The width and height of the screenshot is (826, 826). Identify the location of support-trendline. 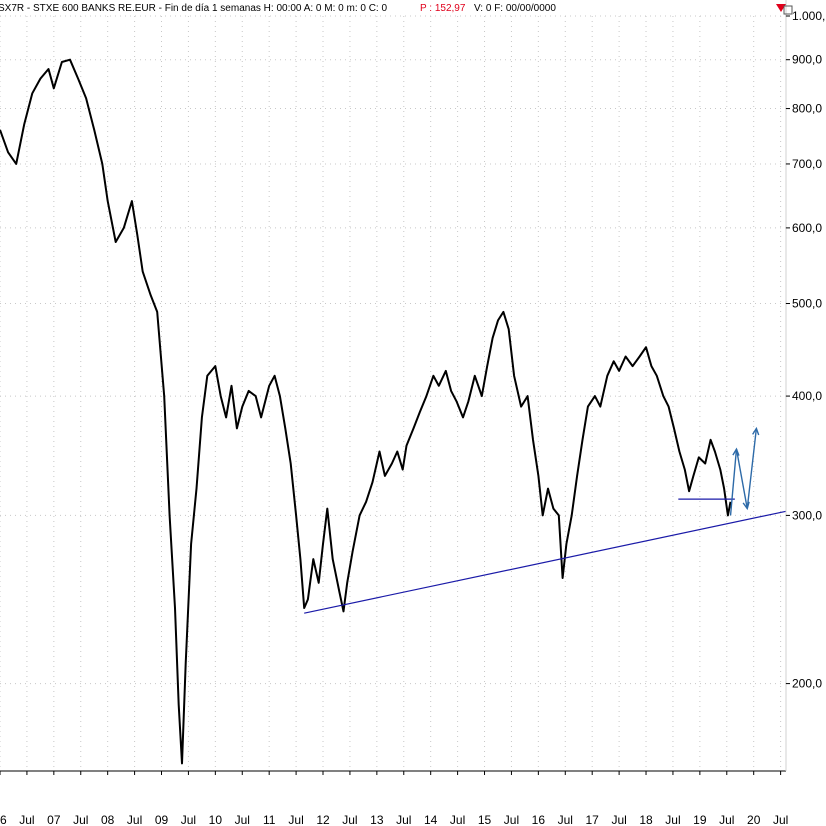
(545, 562).